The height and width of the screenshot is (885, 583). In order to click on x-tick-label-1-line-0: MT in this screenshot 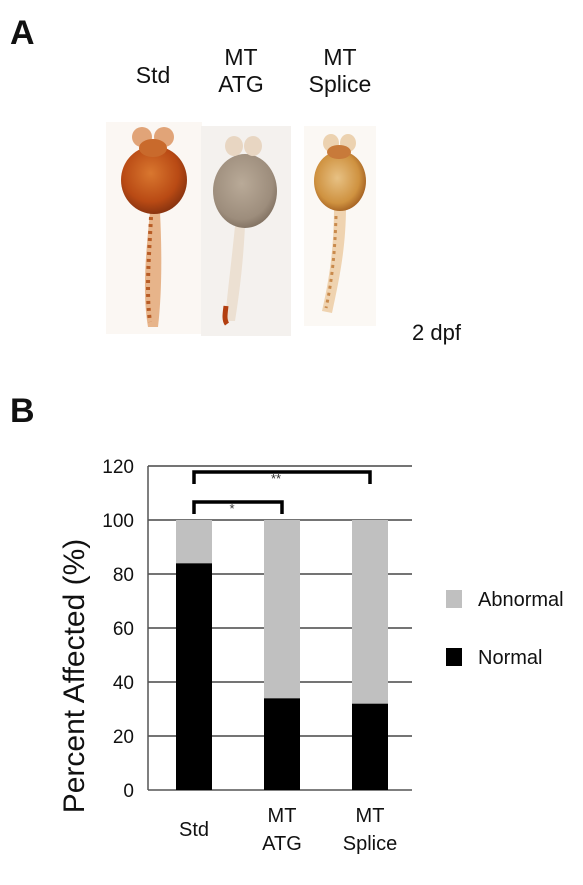, I will do `click(282, 816)`.